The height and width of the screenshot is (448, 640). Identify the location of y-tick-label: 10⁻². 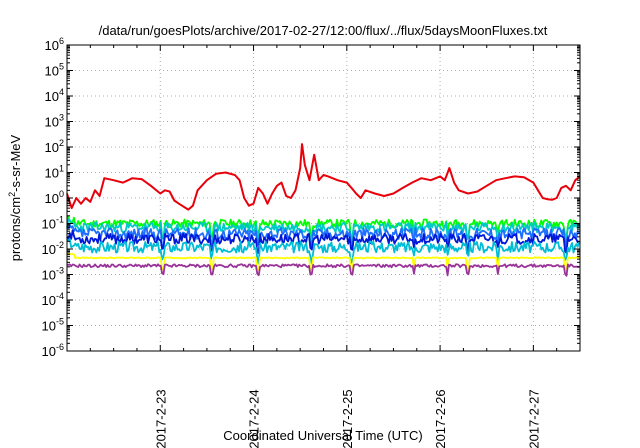
(53, 248).